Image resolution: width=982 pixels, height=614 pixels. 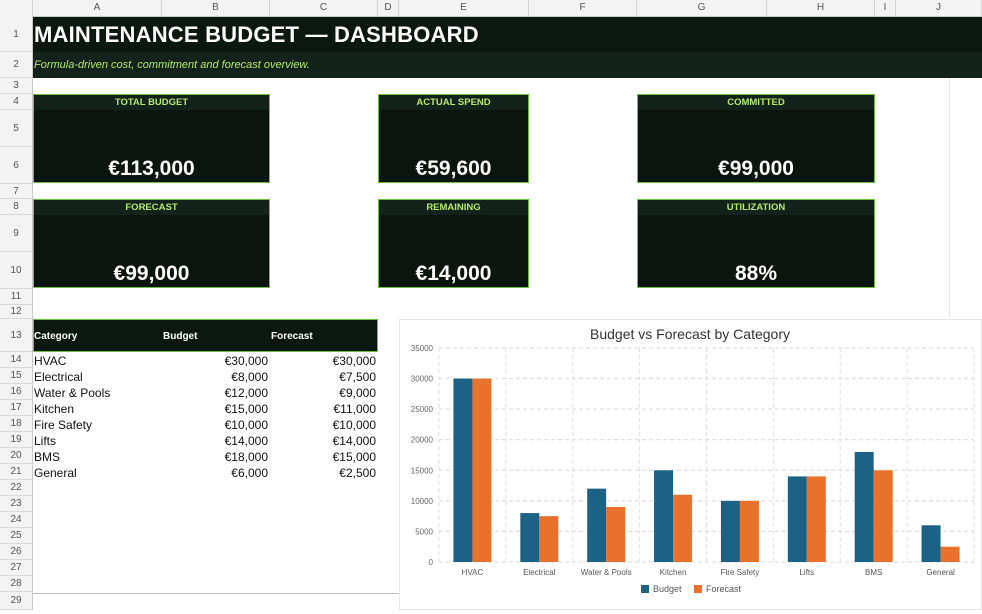 I want to click on column-header-d: D, so click(x=388, y=8).